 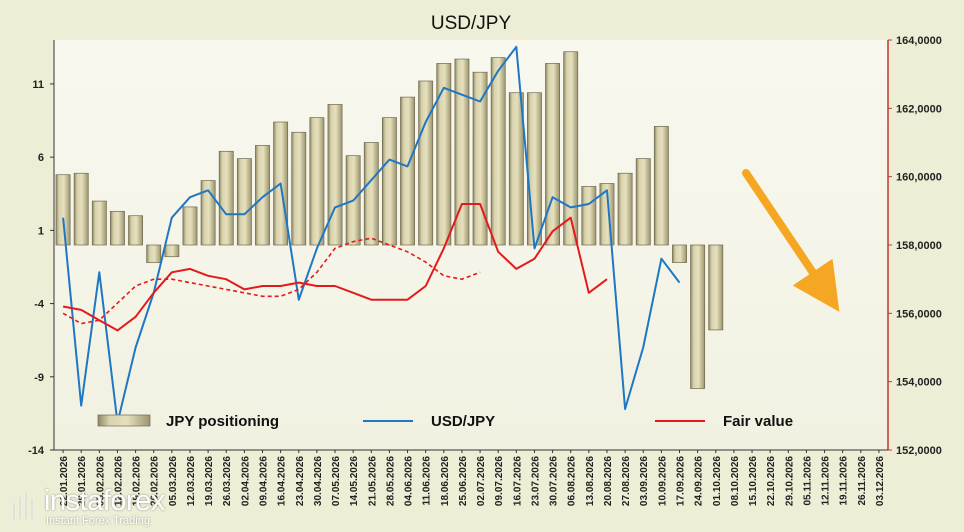 What do you see at coordinates (271, 281) in the screenshot?
I see `series-line-fair-value-trend` at bounding box center [271, 281].